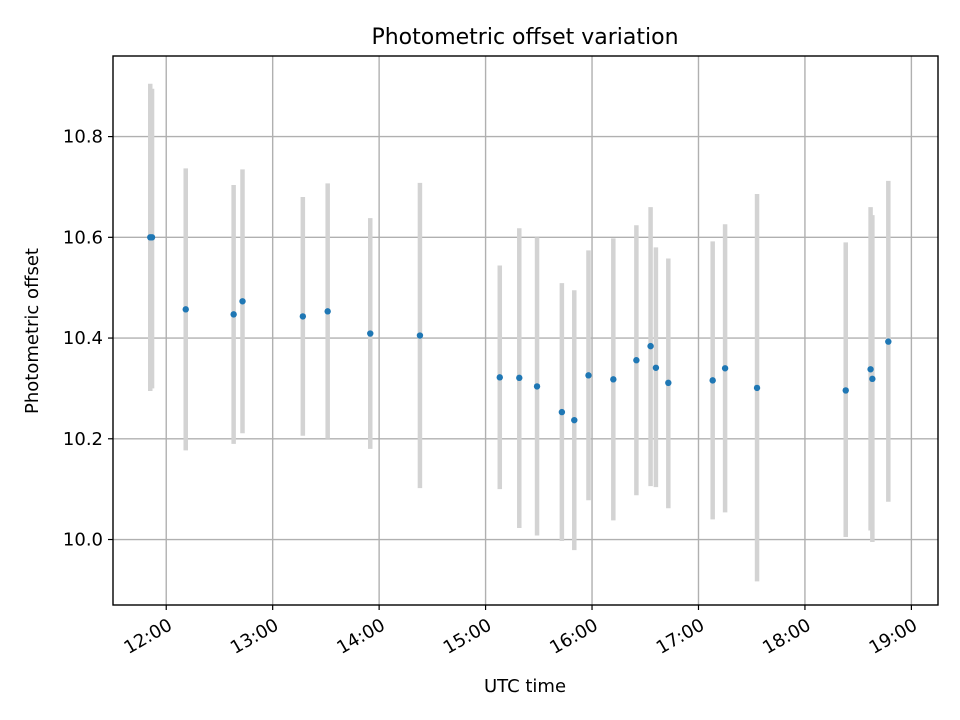  Describe the element at coordinates (525, 686) in the screenshot. I see `x-axis-label: UTC time` at that location.